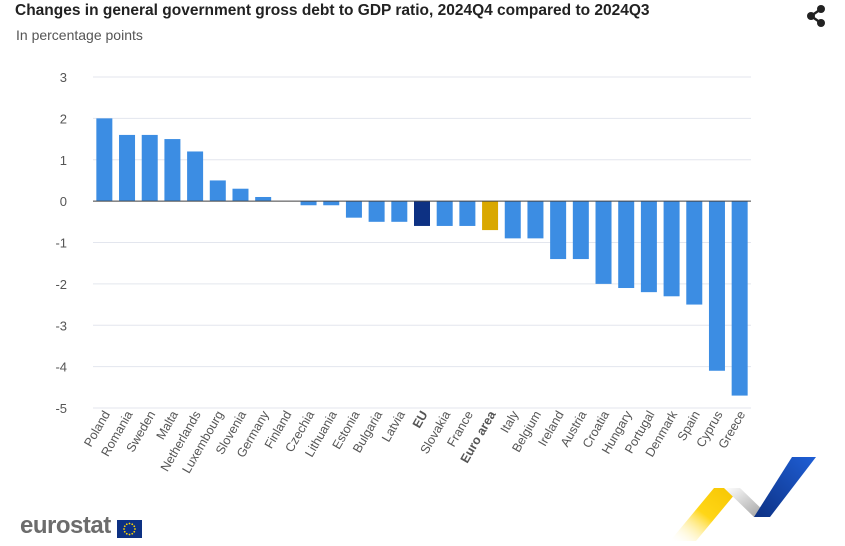 This screenshot has height=546, width=845. What do you see at coordinates (580, 230) in the screenshot?
I see `bar-austria` at bounding box center [580, 230].